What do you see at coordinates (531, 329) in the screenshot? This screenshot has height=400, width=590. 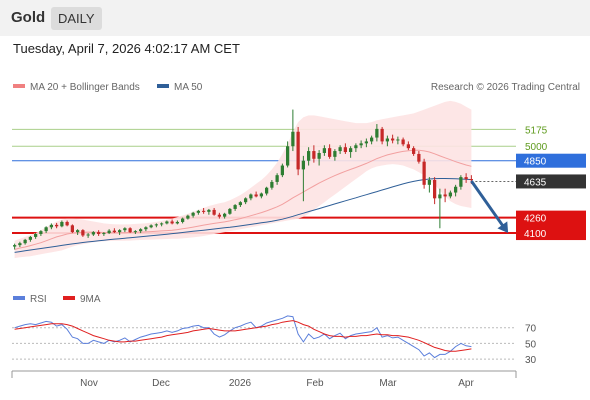 I see `rsi-tick-70: 70` at bounding box center [531, 329].